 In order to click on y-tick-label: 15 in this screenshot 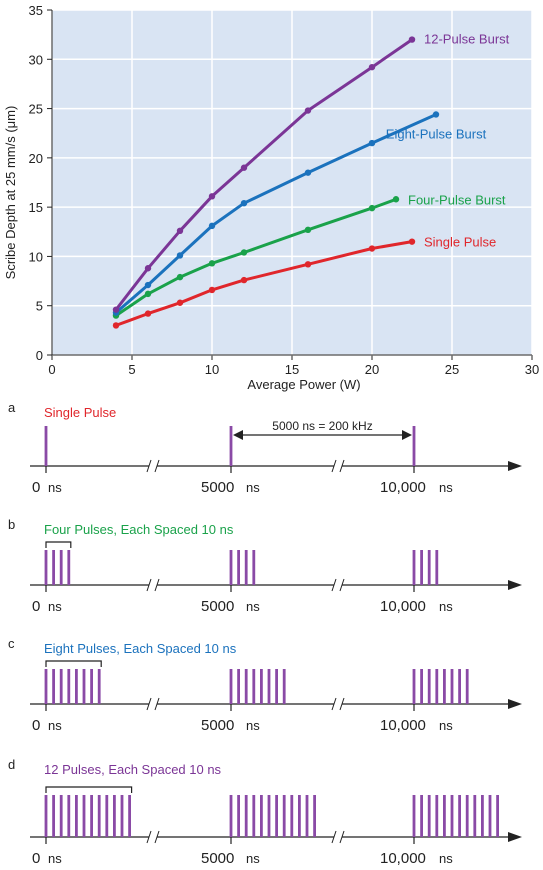, I will do `click(36, 207)`.